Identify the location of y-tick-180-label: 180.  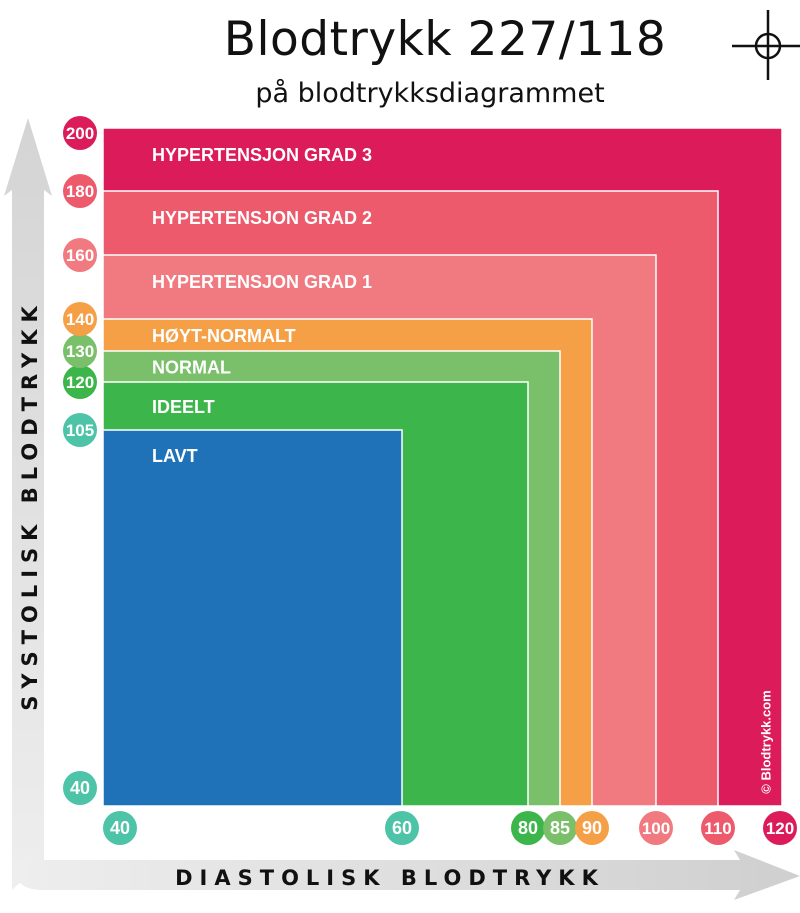
(80, 191).